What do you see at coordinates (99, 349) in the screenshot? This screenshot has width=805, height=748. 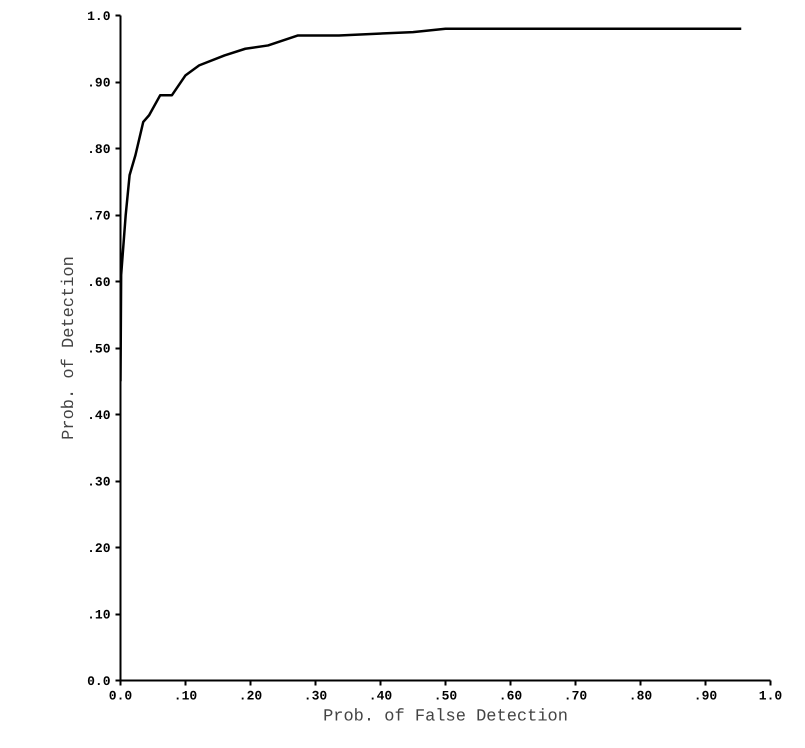 I see `y-tick-label: .50` at bounding box center [99, 349].